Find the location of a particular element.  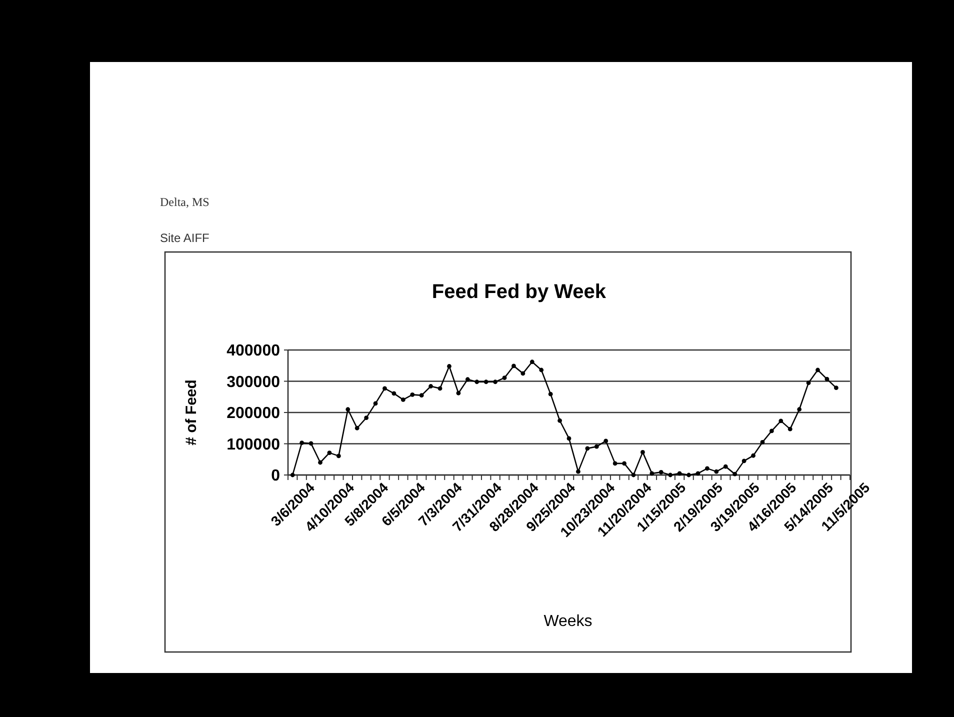

text: Delta, MS is located at coordinates (185, 202).